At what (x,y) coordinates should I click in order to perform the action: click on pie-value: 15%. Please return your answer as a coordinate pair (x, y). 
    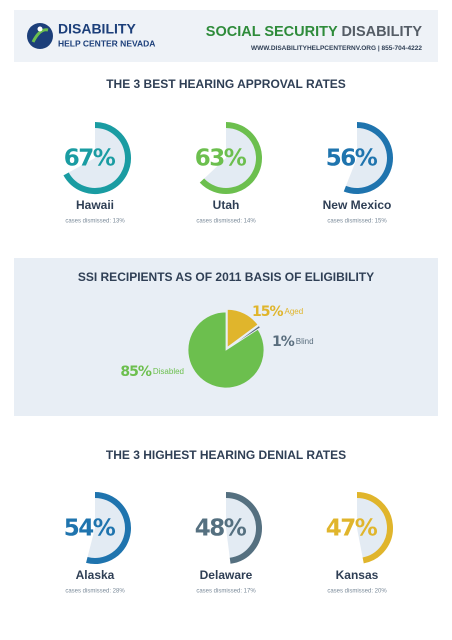
    Looking at the image, I should click on (267, 312).